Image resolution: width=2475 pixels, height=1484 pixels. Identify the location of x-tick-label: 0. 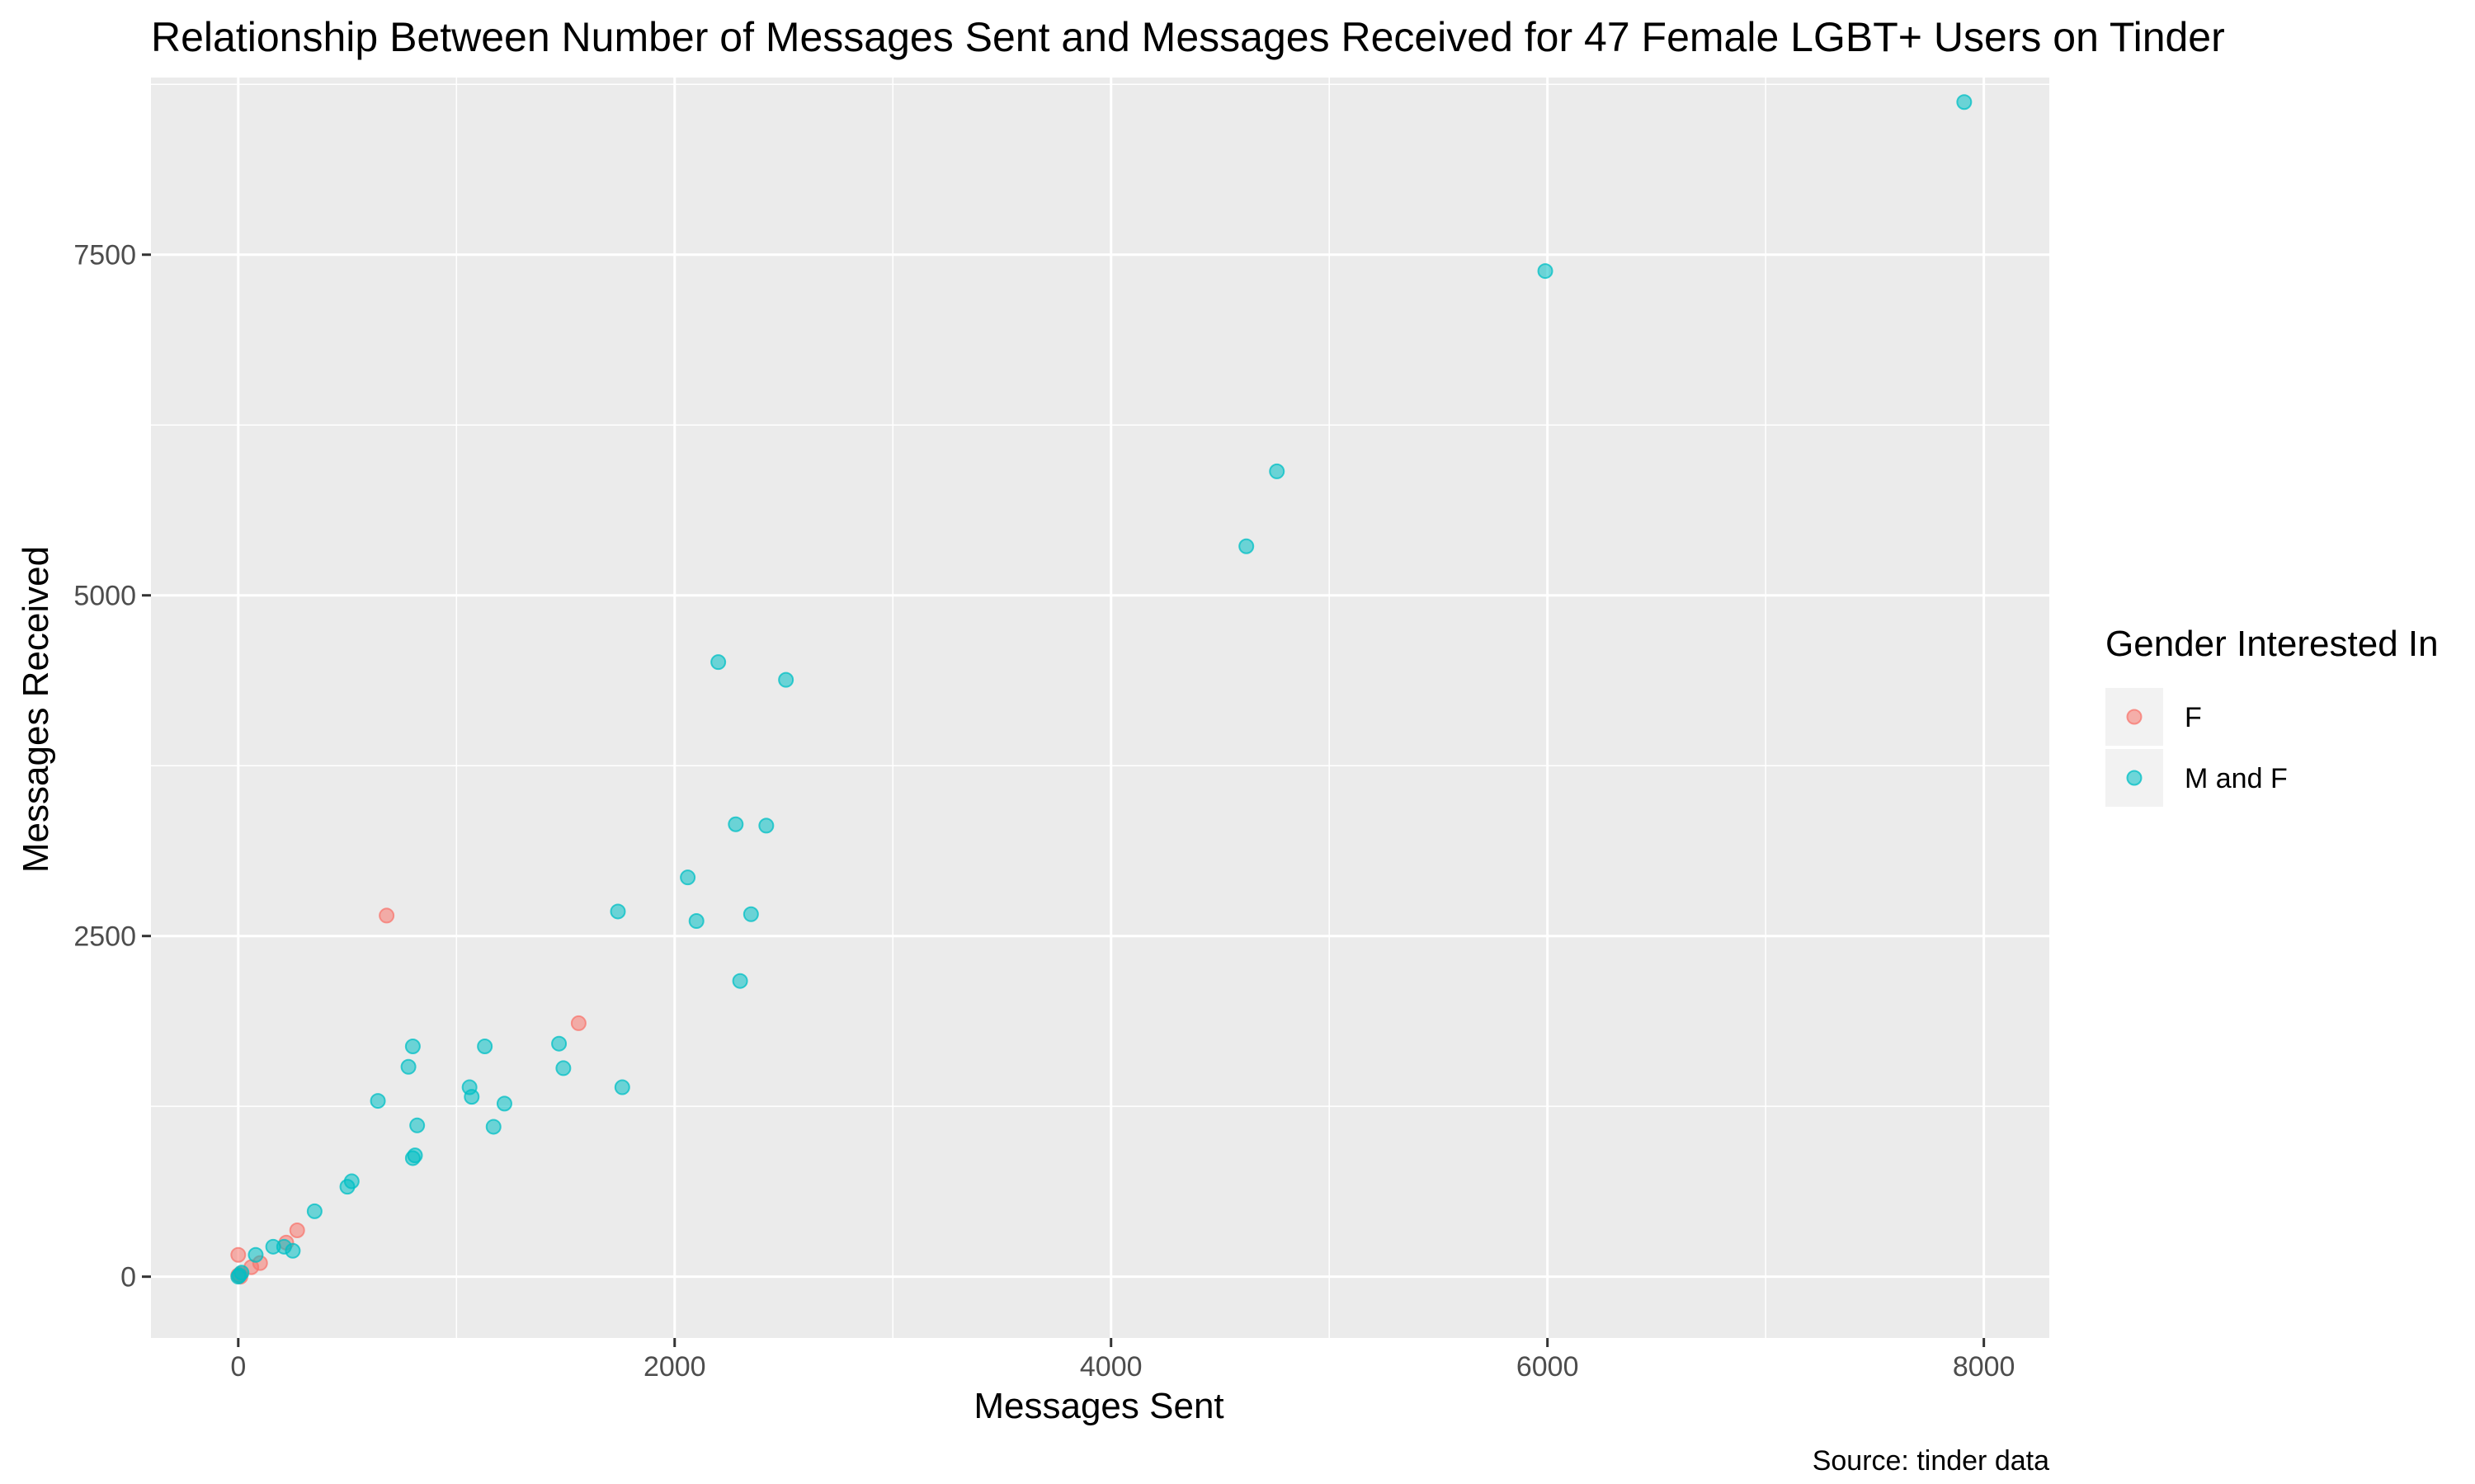
(238, 1367).